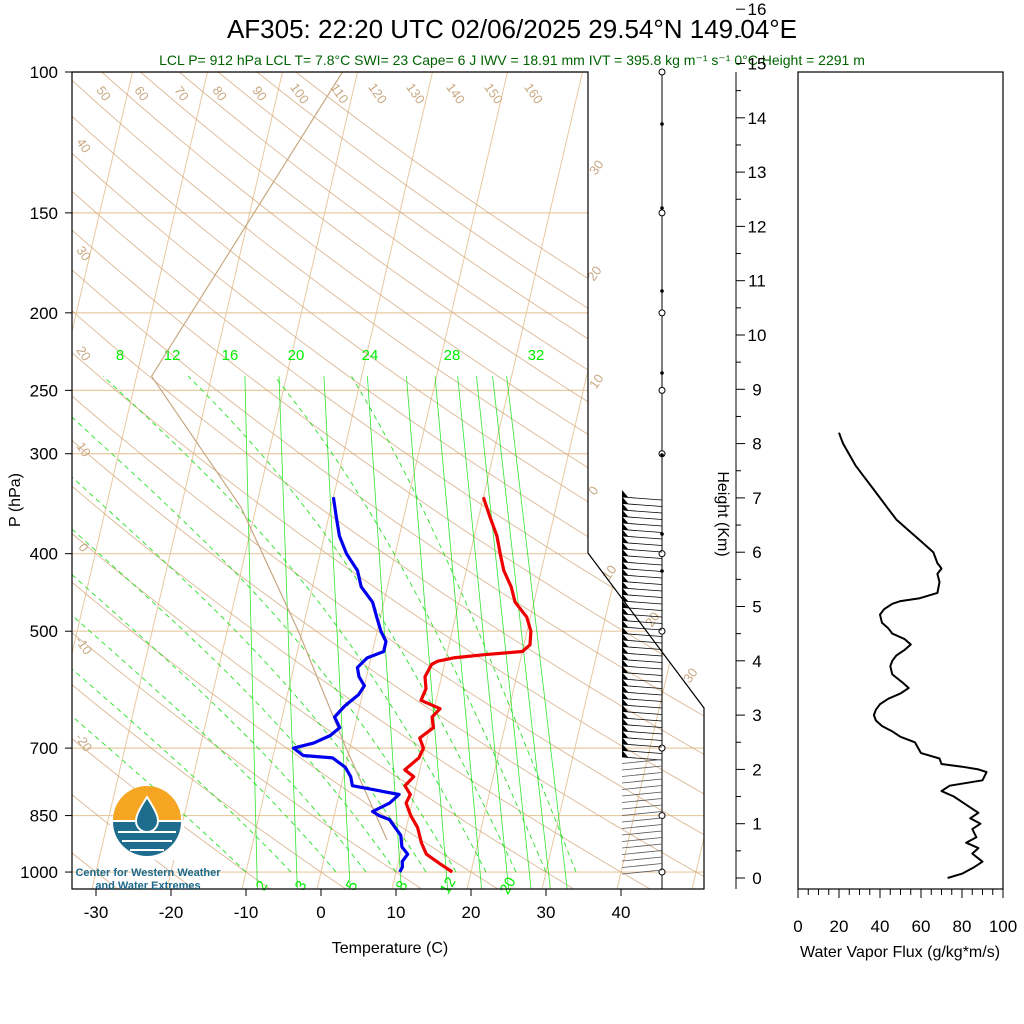 This screenshot has height=1024, width=1024. I want to click on theta-label-top: 90, so click(259, 93).